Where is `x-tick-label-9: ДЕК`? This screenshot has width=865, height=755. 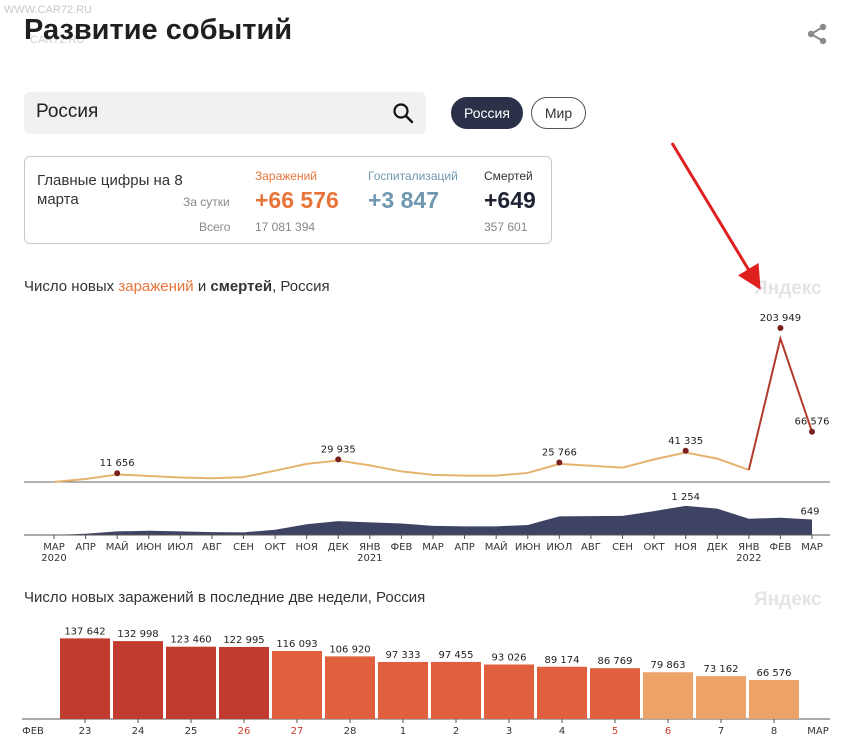 x-tick-label-9: ДЕК is located at coordinates (338, 547).